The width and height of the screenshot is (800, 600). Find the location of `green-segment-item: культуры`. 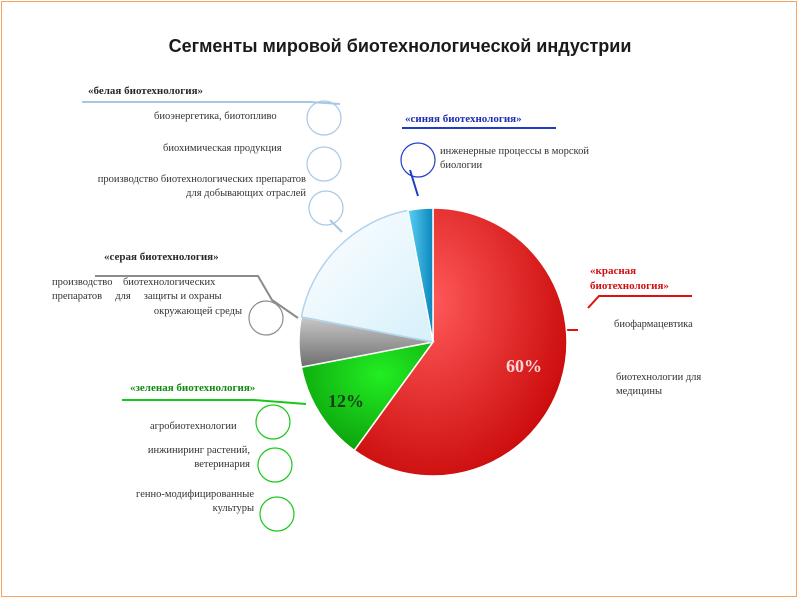

green-segment-item: культуры is located at coordinates (233, 508).